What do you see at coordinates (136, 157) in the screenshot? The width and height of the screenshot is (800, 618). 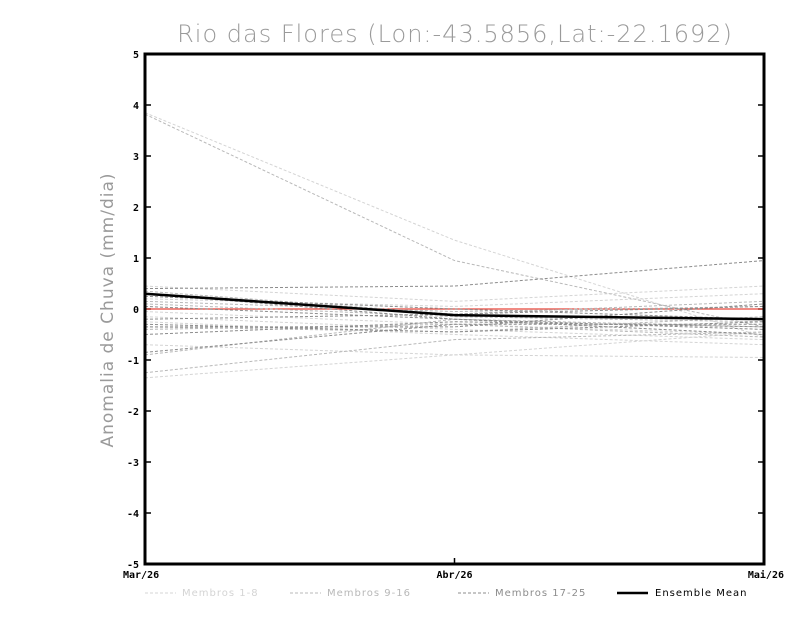 I see `y-tick-label: 3` at bounding box center [136, 157].